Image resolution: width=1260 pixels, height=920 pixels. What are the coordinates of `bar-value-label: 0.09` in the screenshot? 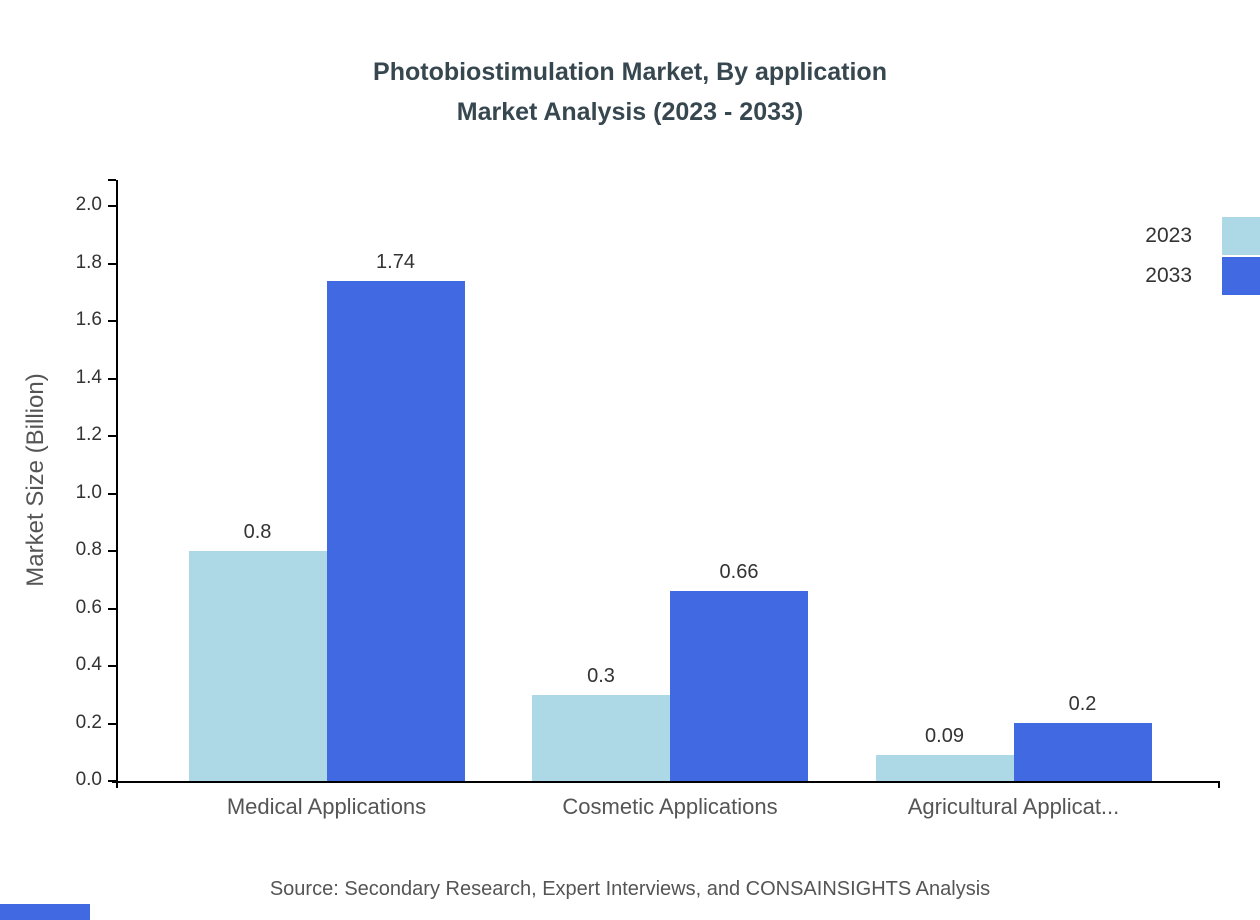 It's located at (944, 736).